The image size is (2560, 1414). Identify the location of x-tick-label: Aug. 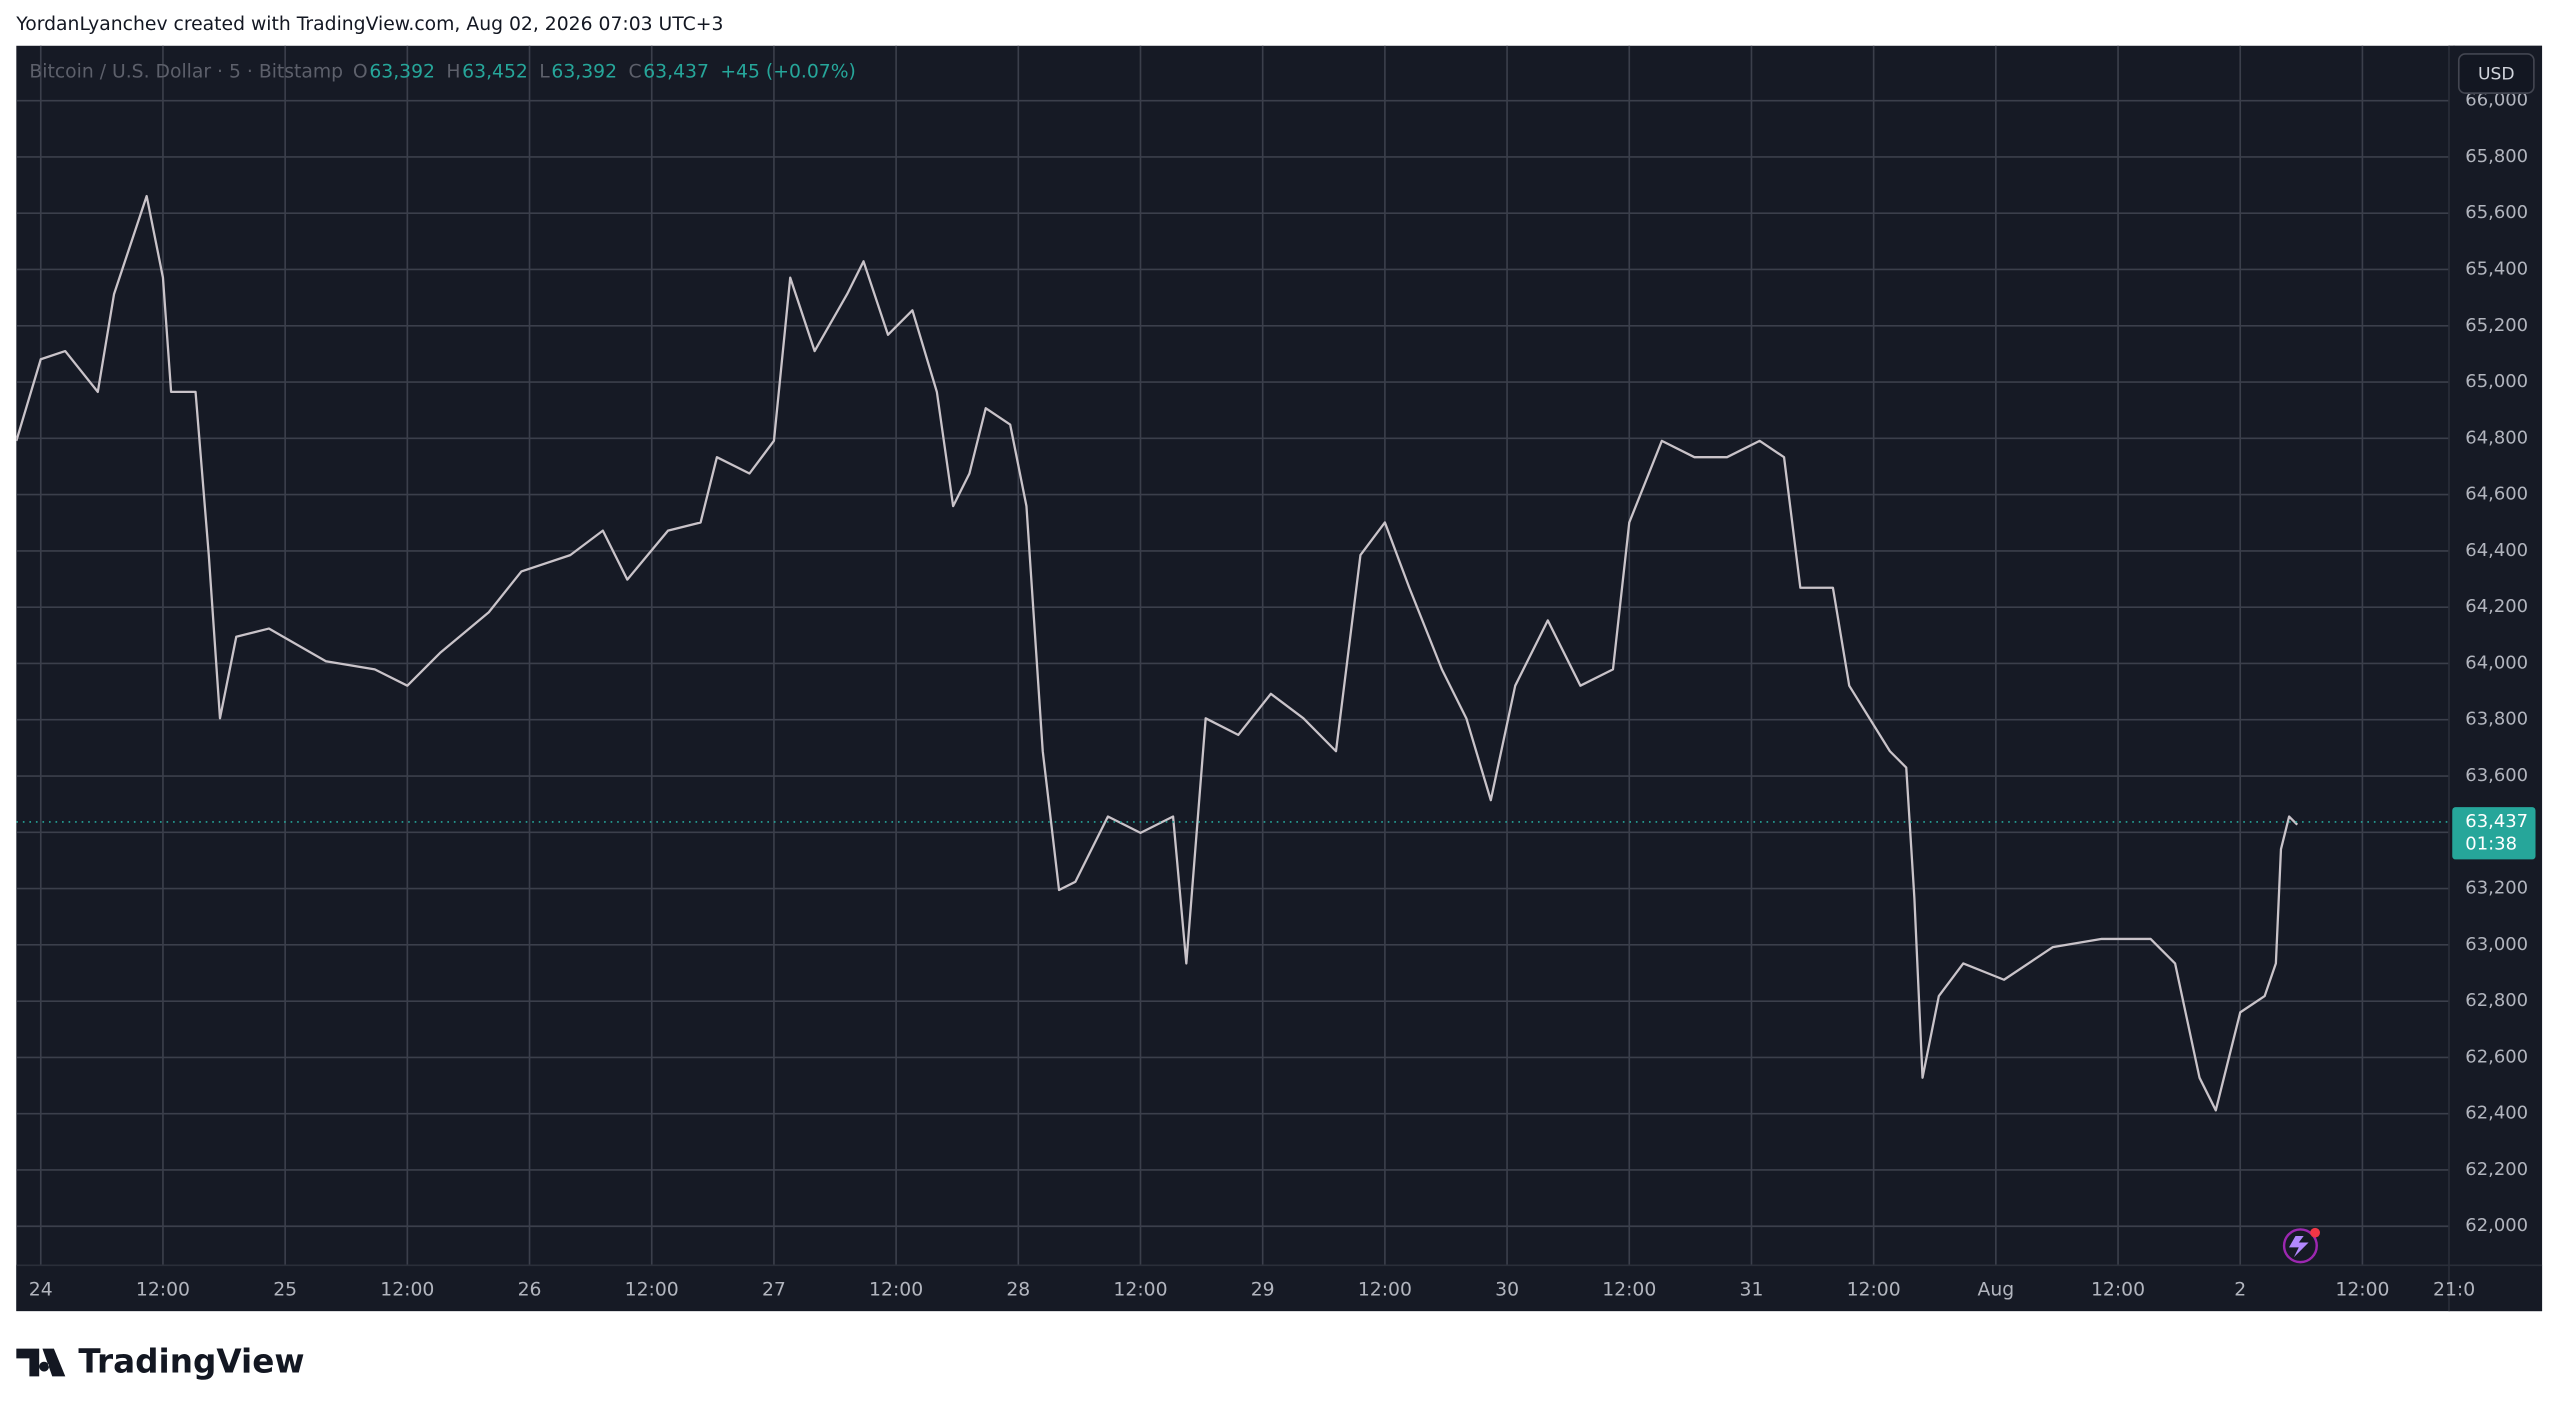
(1996, 1289).